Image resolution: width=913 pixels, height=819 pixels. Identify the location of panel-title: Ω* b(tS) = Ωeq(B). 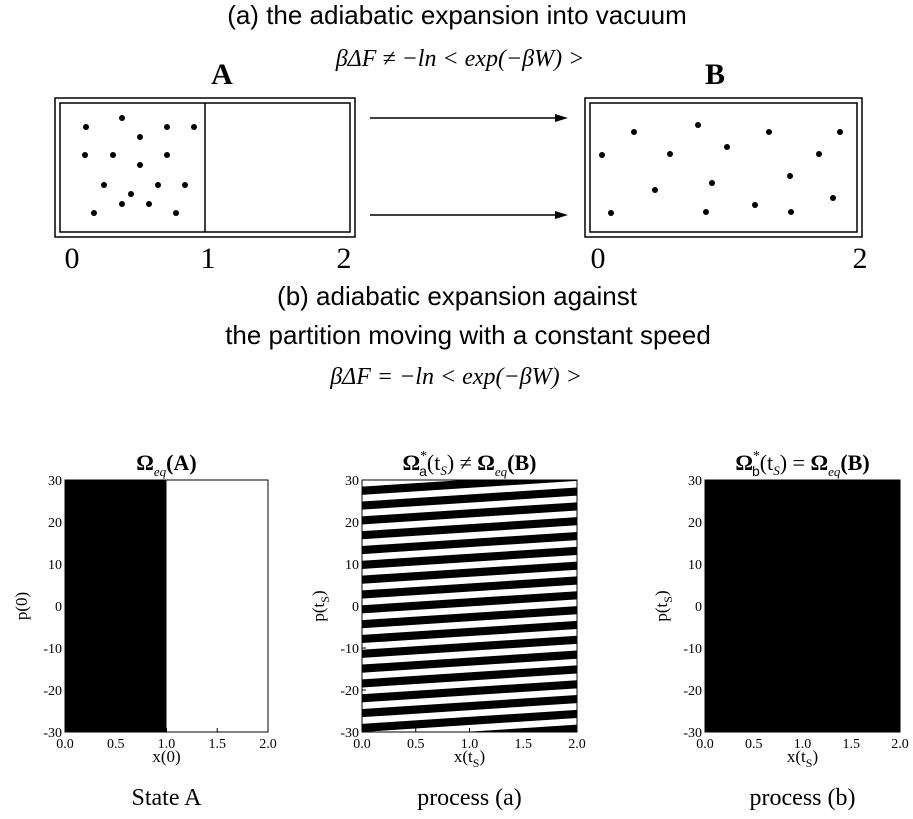
(802, 464).